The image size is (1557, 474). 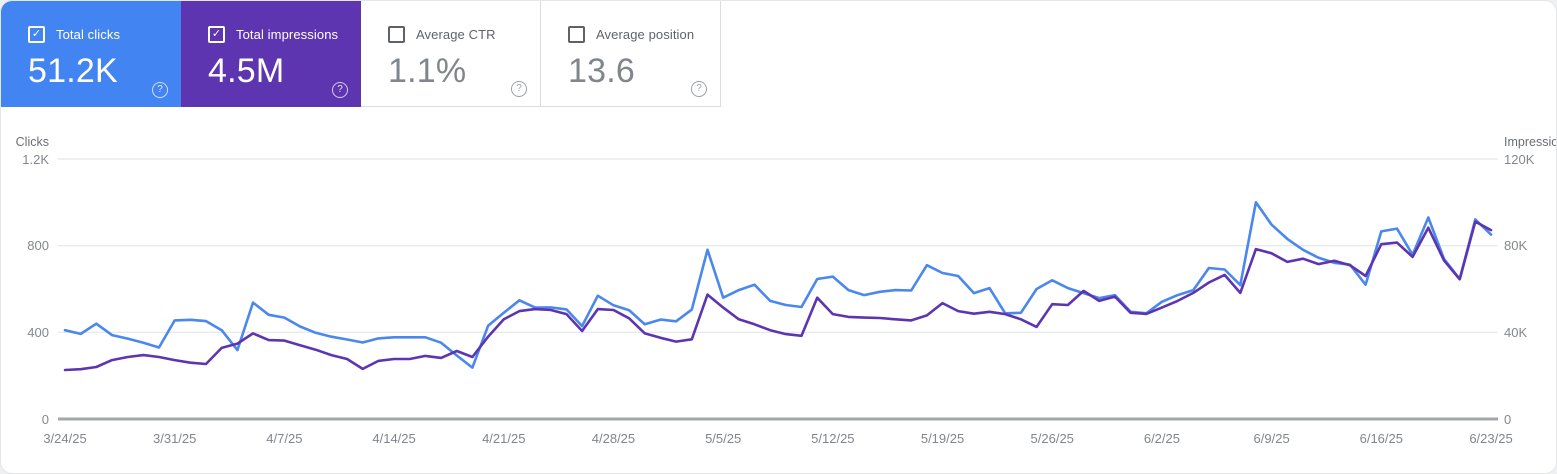 What do you see at coordinates (1516, 246) in the screenshot?
I see `y-axis-label-right: 80K` at bounding box center [1516, 246].